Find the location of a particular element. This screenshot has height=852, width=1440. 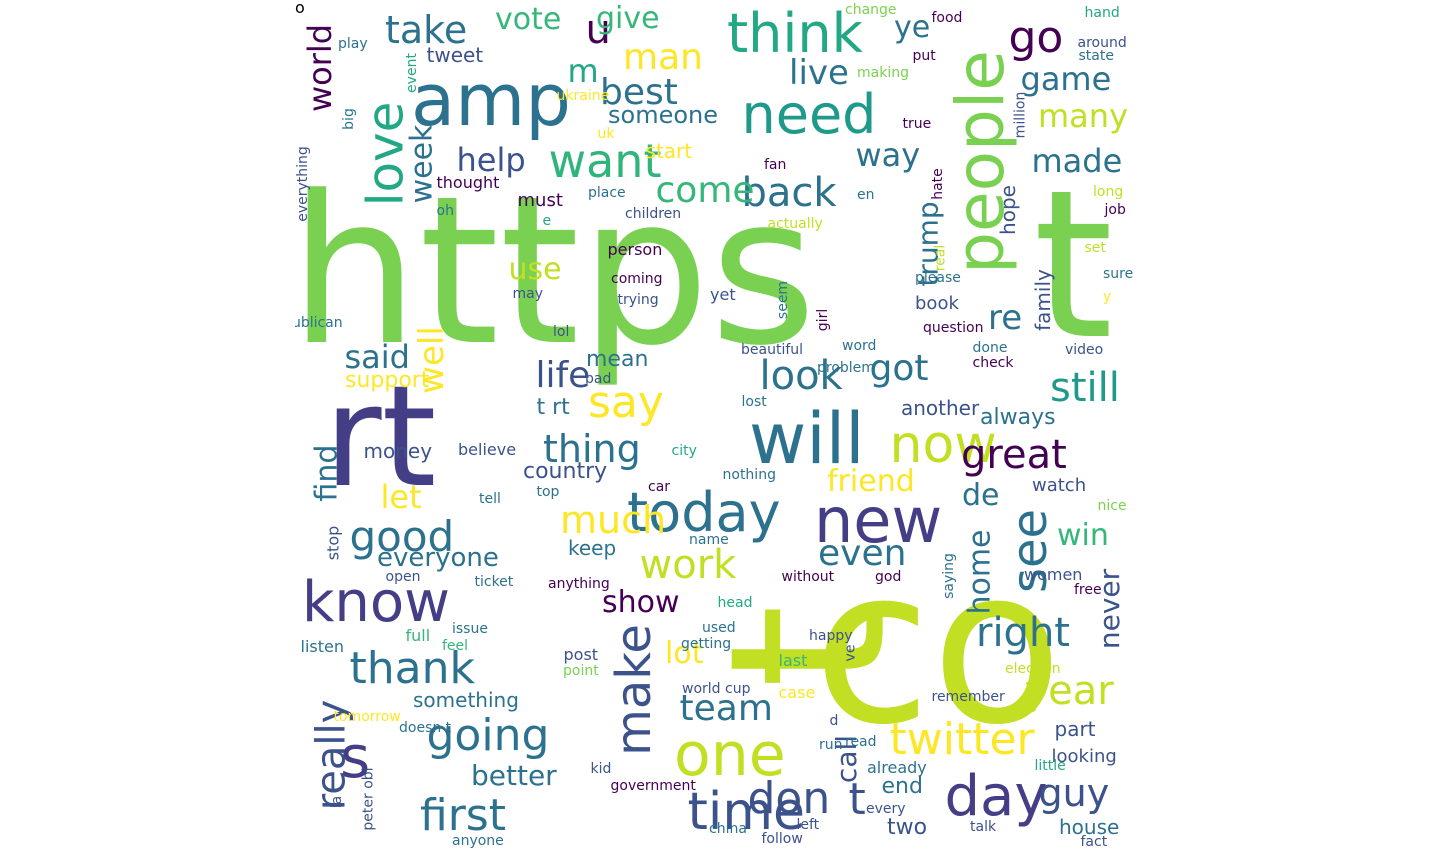

word: uk is located at coordinates (606, 134).